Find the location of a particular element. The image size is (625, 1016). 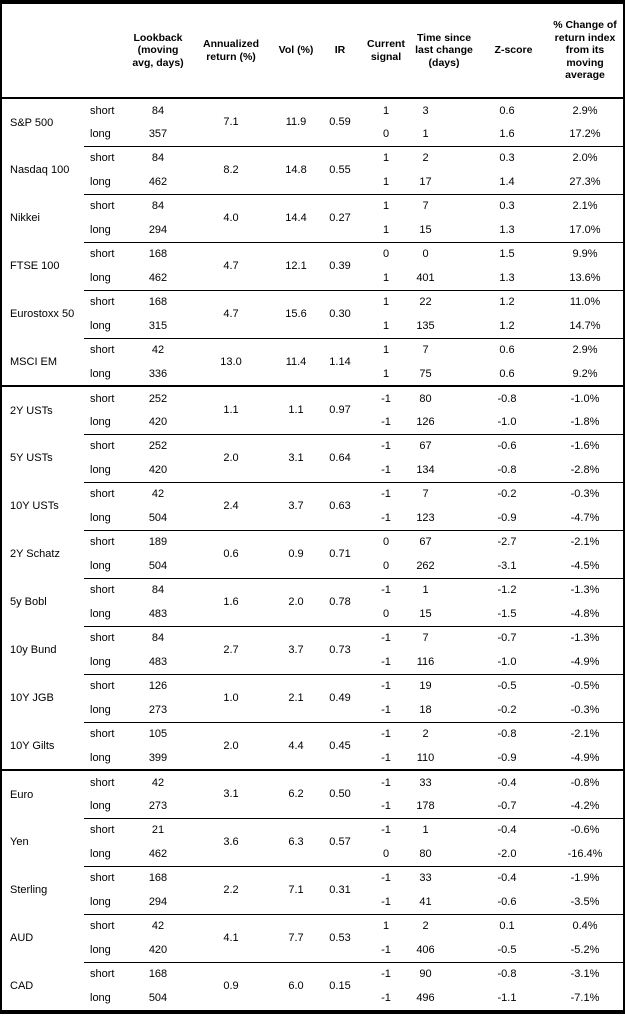

table-row: 5y Bobl short 84 1.6 2.0 0.78 -1 1 -1.2 -1.3% is located at coordinates (312, 601).